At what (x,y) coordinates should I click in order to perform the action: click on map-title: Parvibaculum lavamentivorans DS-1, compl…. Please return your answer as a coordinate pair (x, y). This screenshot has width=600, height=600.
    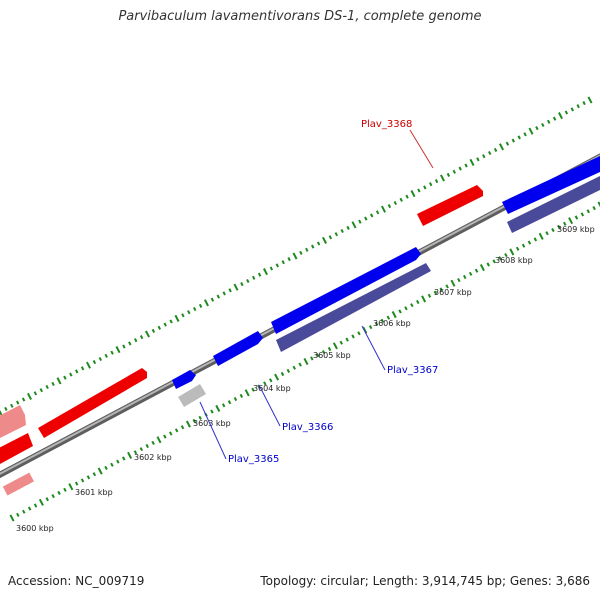
    Looking at the image, I should click on (300, 16).